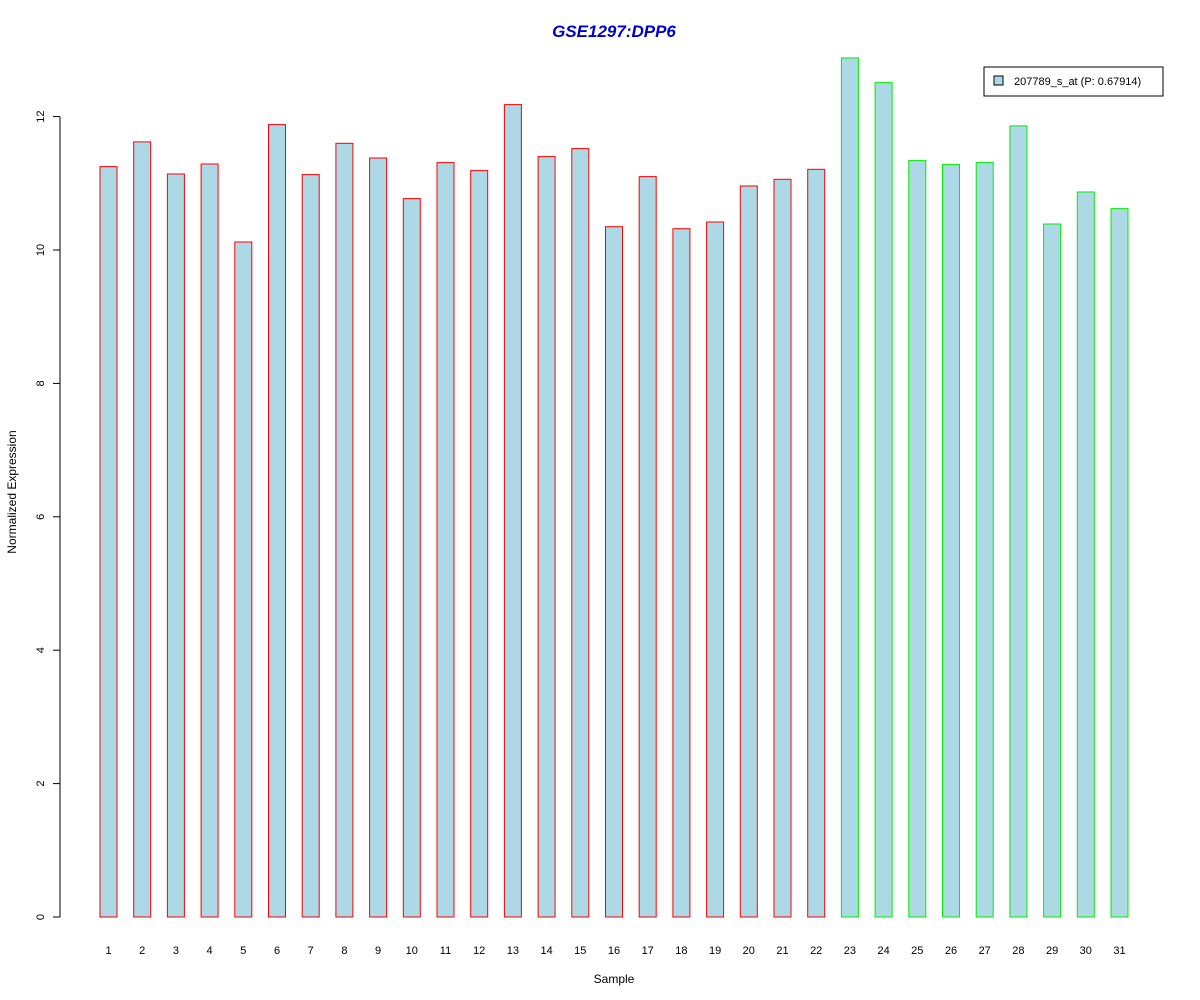 The height and width of the screenshot is (1000, 1200). Describe the element at coordinates (580, 951) in the screenshot. I see `x-tick-label: 15` at that location.